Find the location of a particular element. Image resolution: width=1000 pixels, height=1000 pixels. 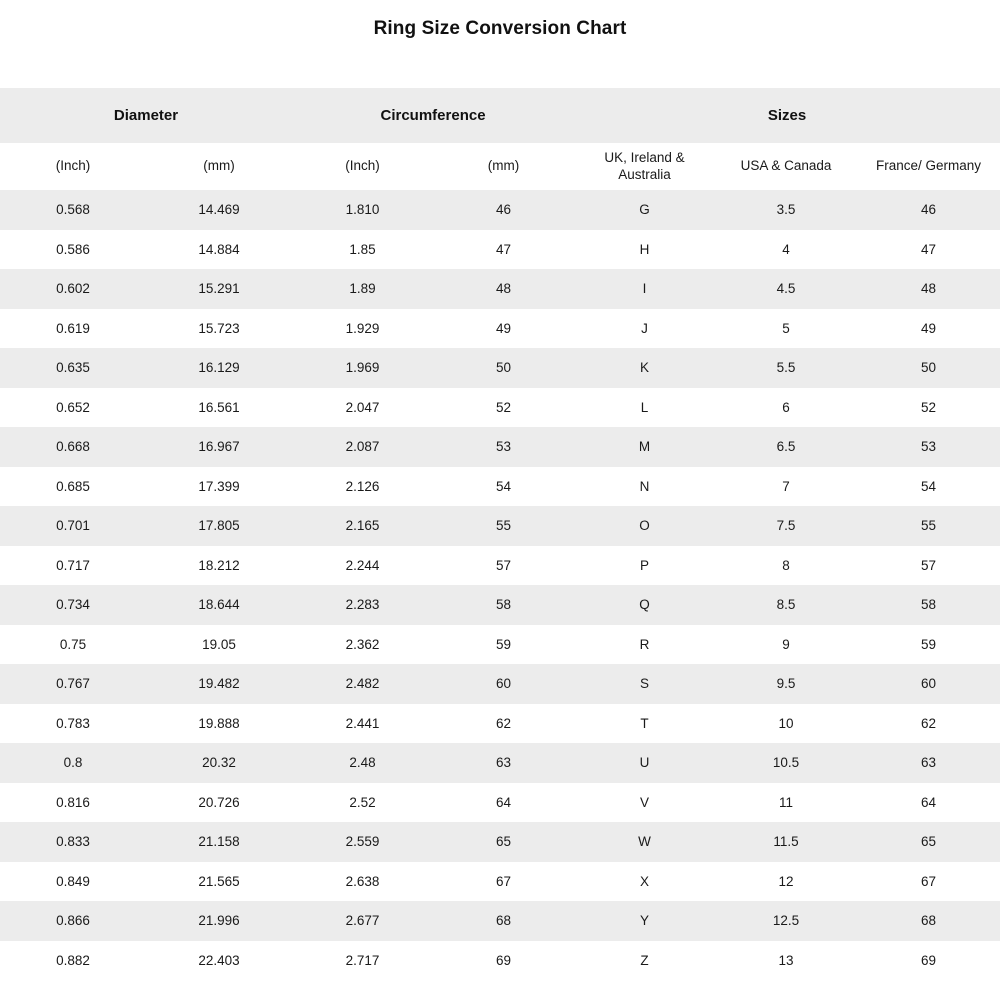

table-cell: 0.816 is located at coordinates (73, 802).